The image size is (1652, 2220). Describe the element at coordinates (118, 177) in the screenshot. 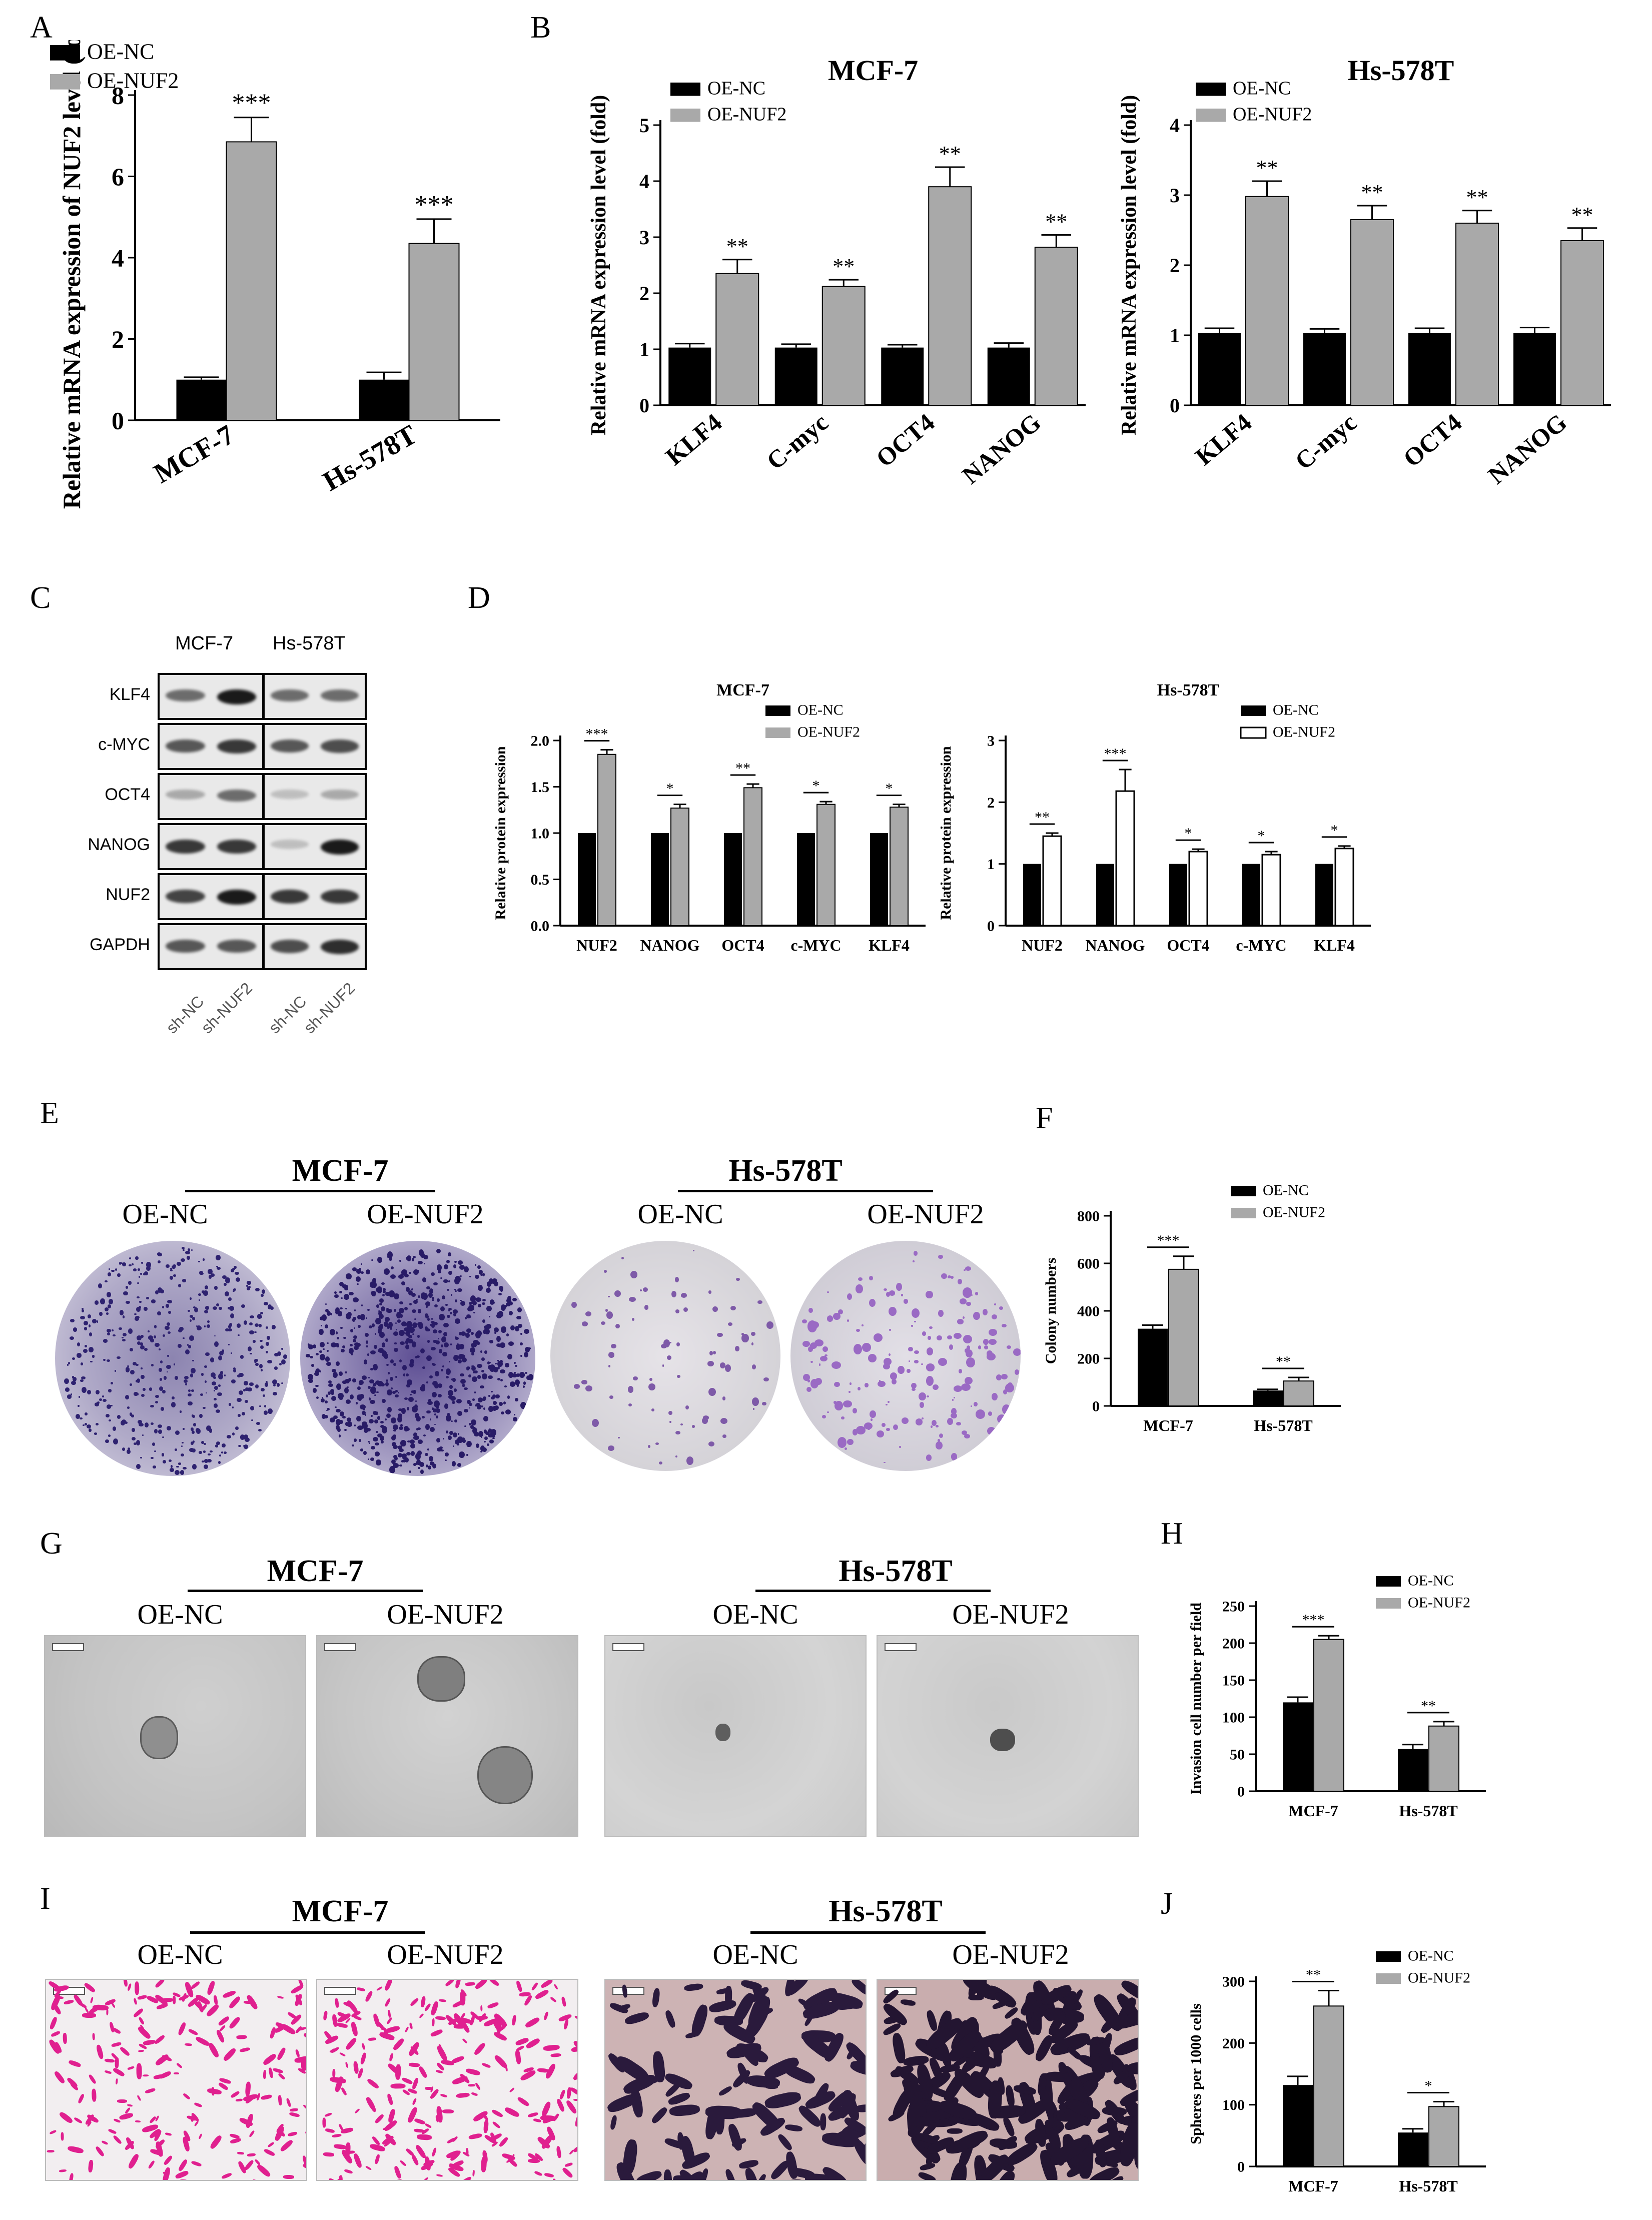

I see `y-tick-label: 6` at that location.